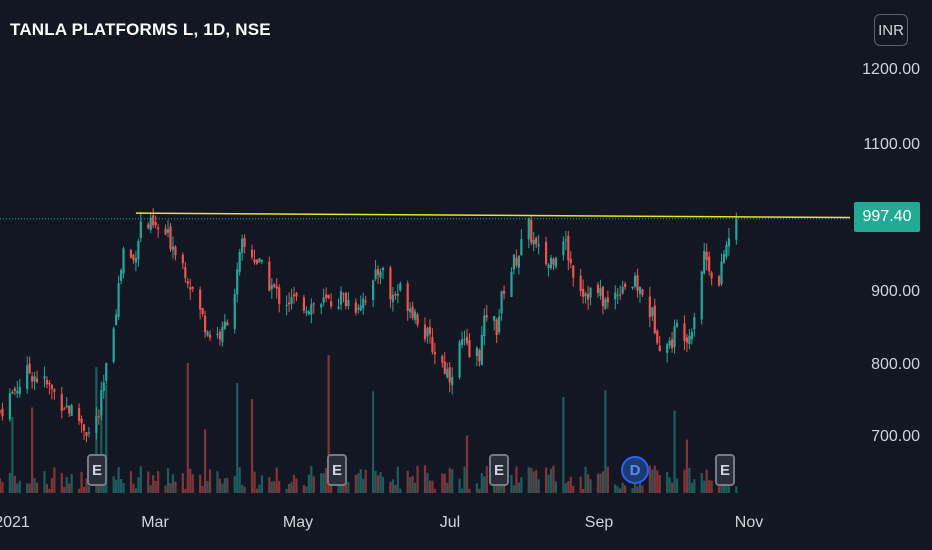 The width and height of the screenshot is (932, 550). What do you see at coordinates (635, 470) in the screenshot?
I see `dividend-event-marker: D` at bounding box center [635, 470].